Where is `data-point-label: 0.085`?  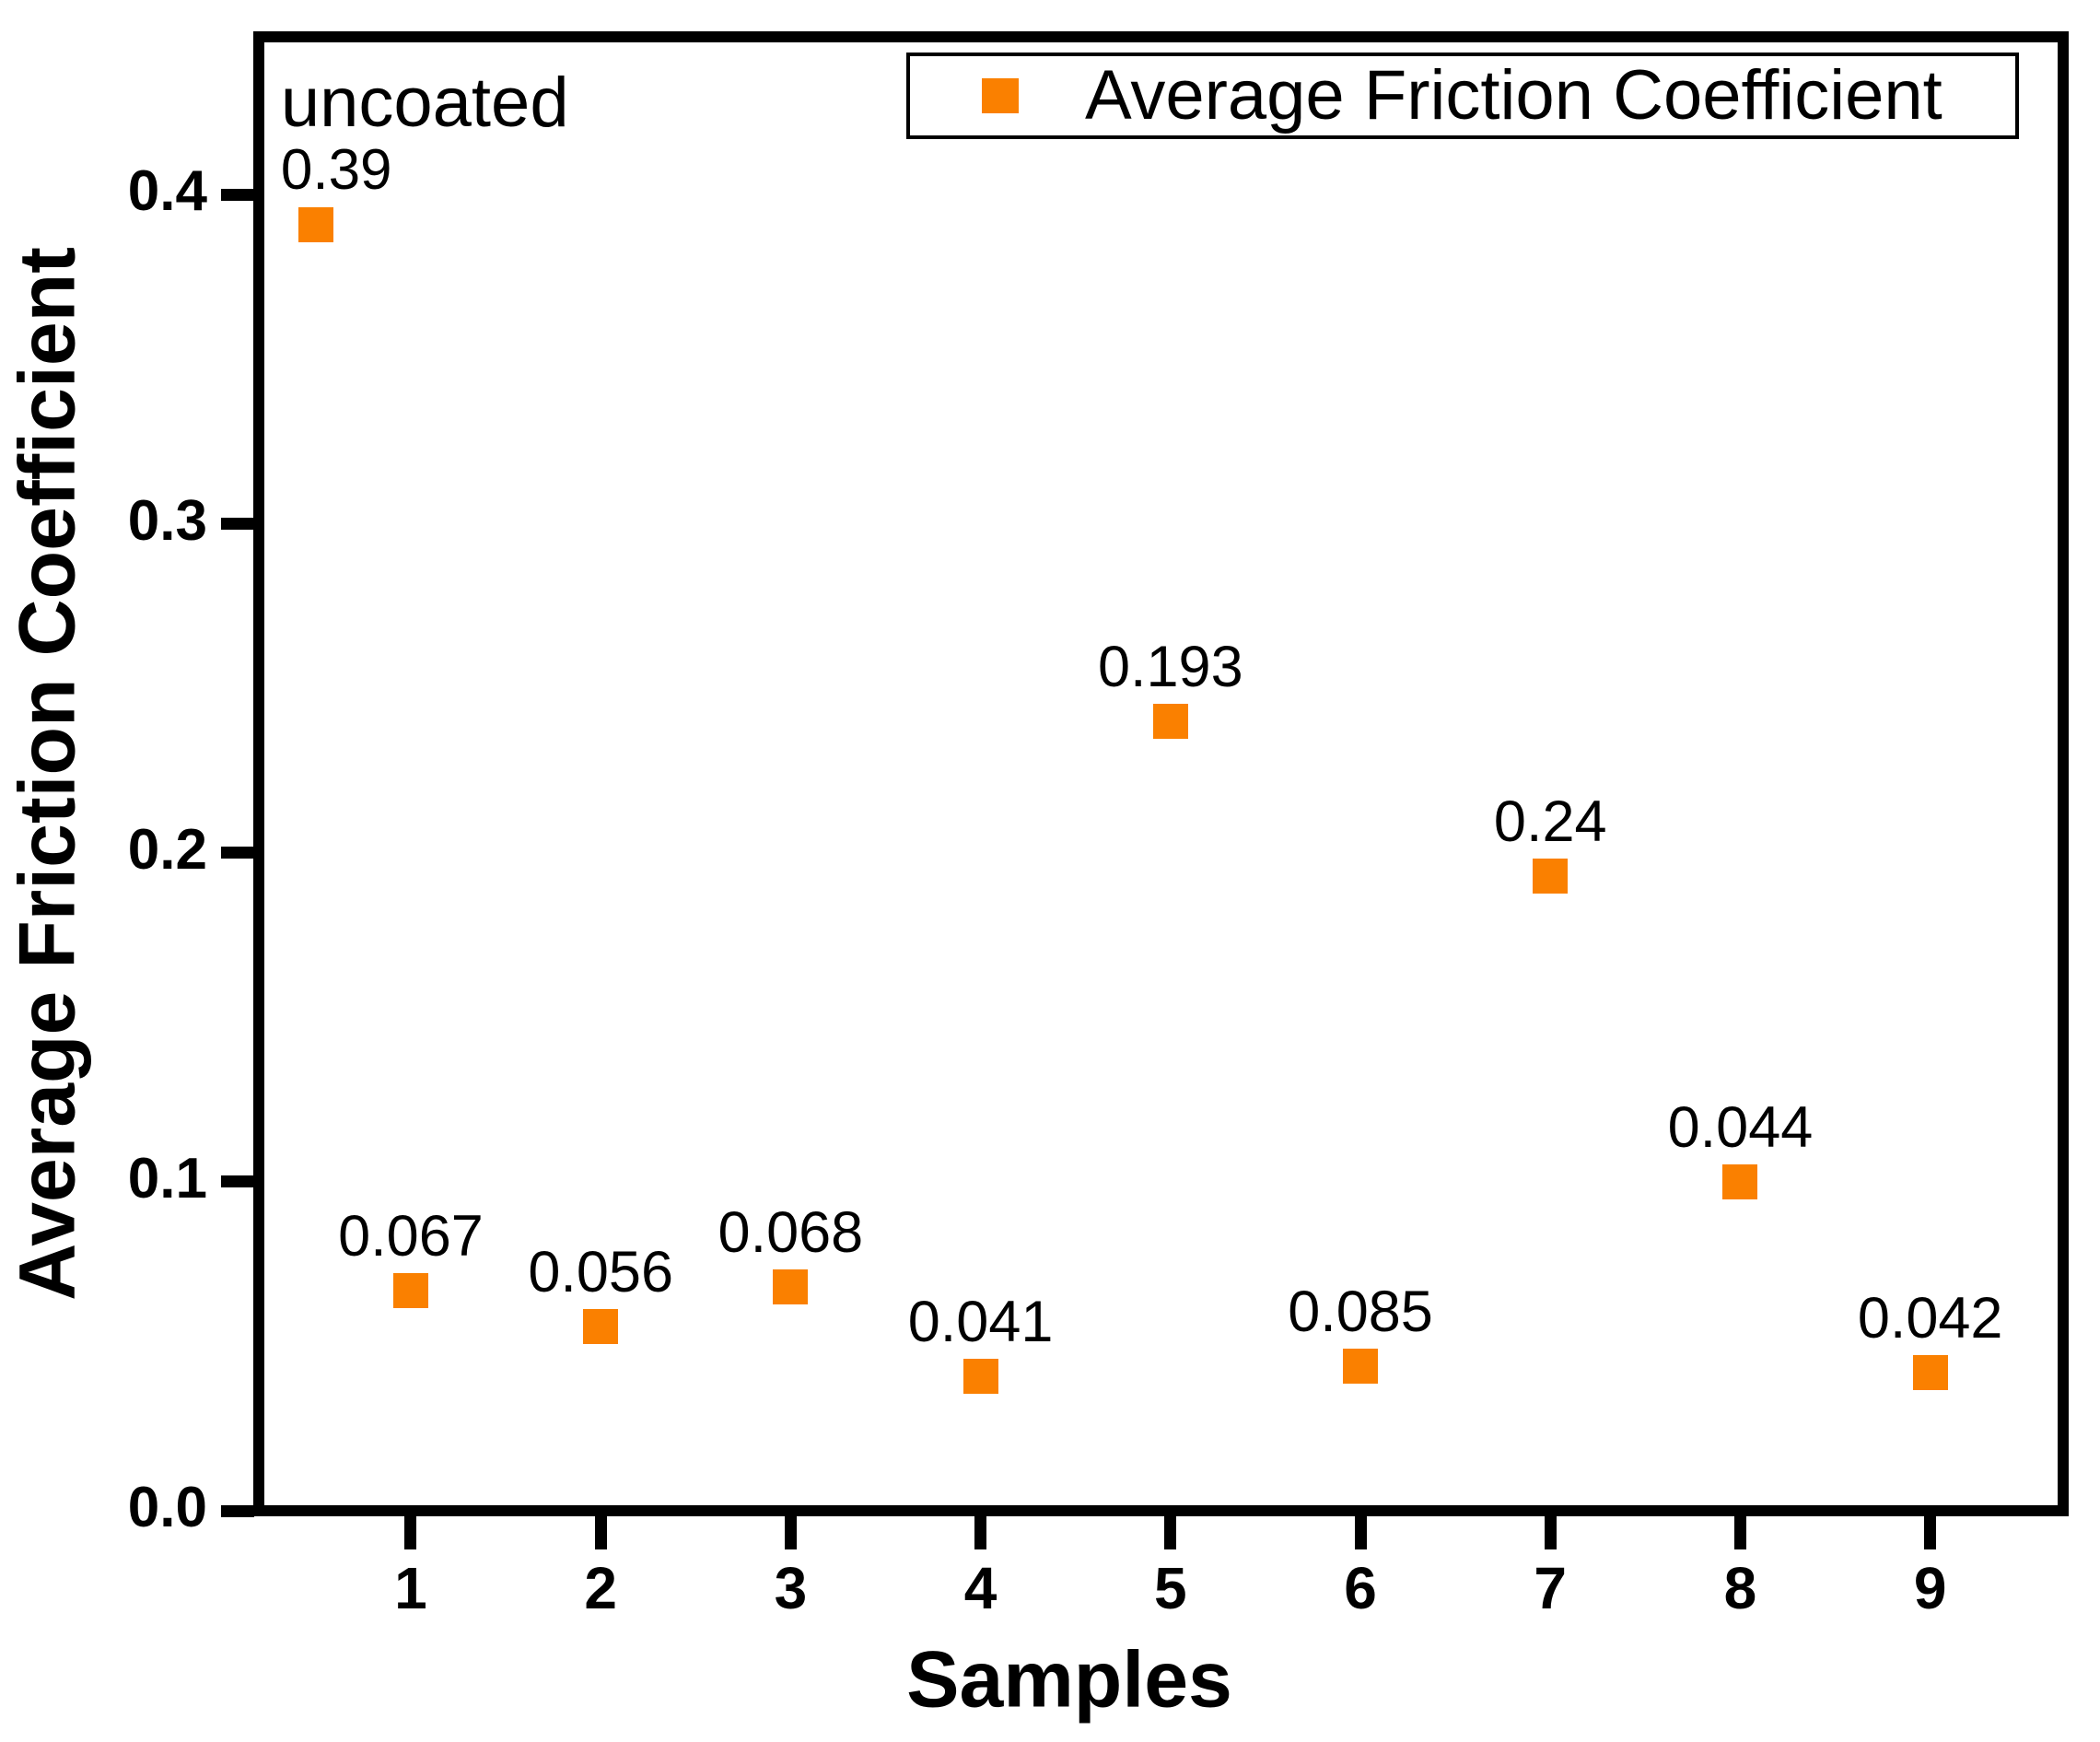 data-point-label: 0.085 is located at coordinates (1360, 1311).